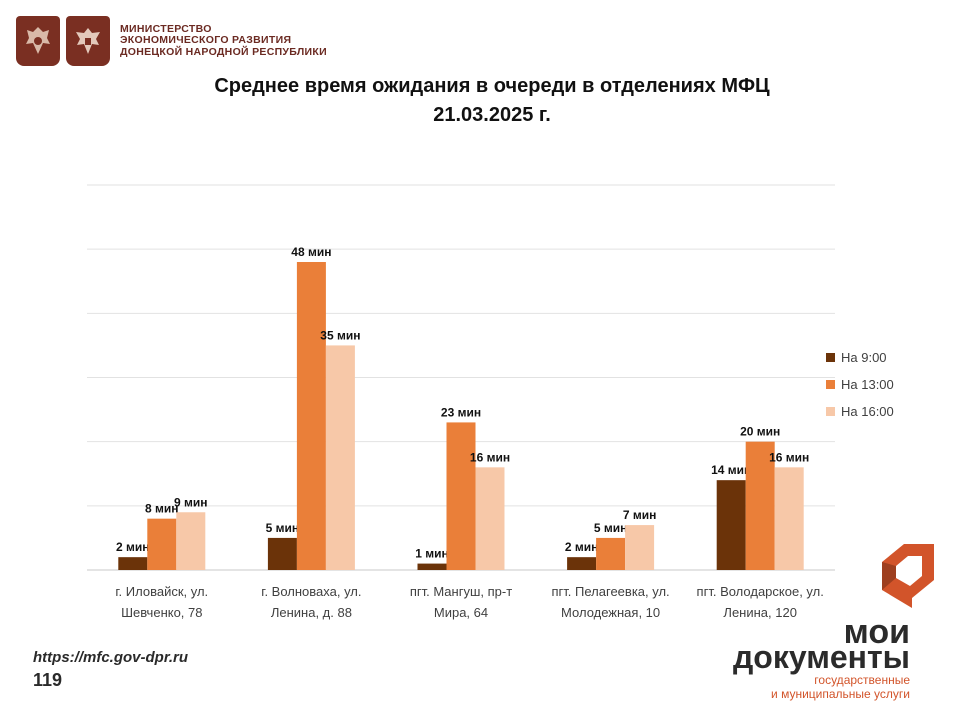  Describe the element at coordinates (161, 612) in the screenshot. I see `category-label: Шевченко, 78` at that location.